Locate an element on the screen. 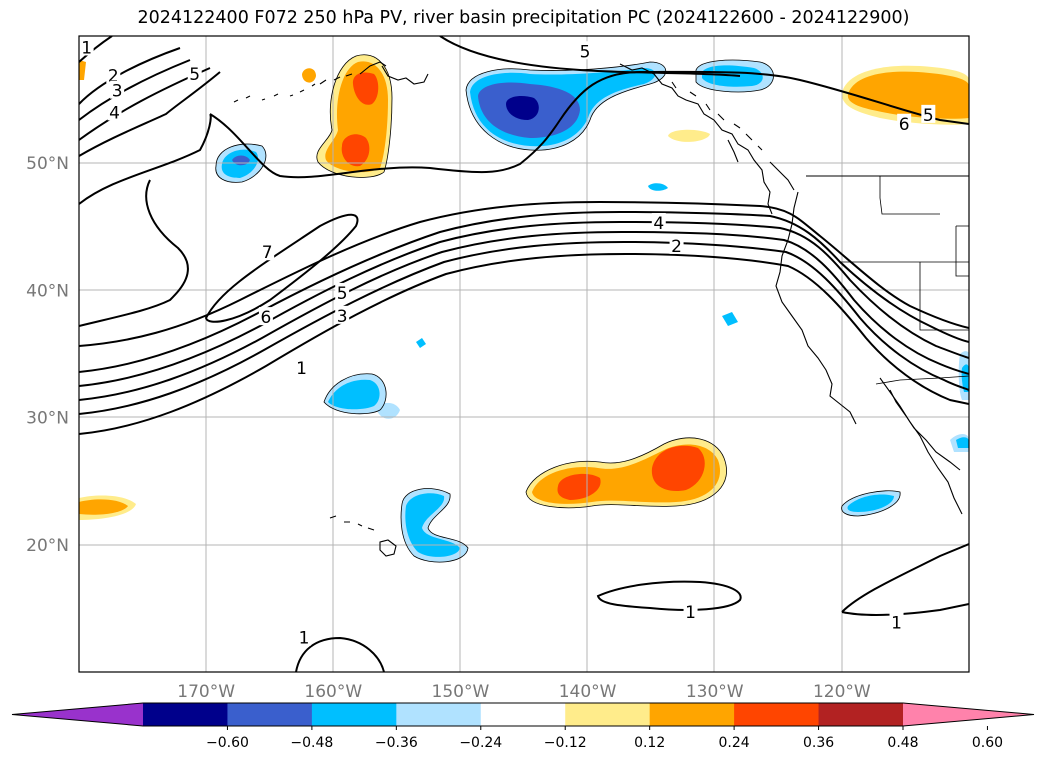 The width and height of the screenshot is (1047, 765). longitude-labels: 170°W 160°W 150°W 140°W 130°W 120°W is located at coordinates (524, 692).